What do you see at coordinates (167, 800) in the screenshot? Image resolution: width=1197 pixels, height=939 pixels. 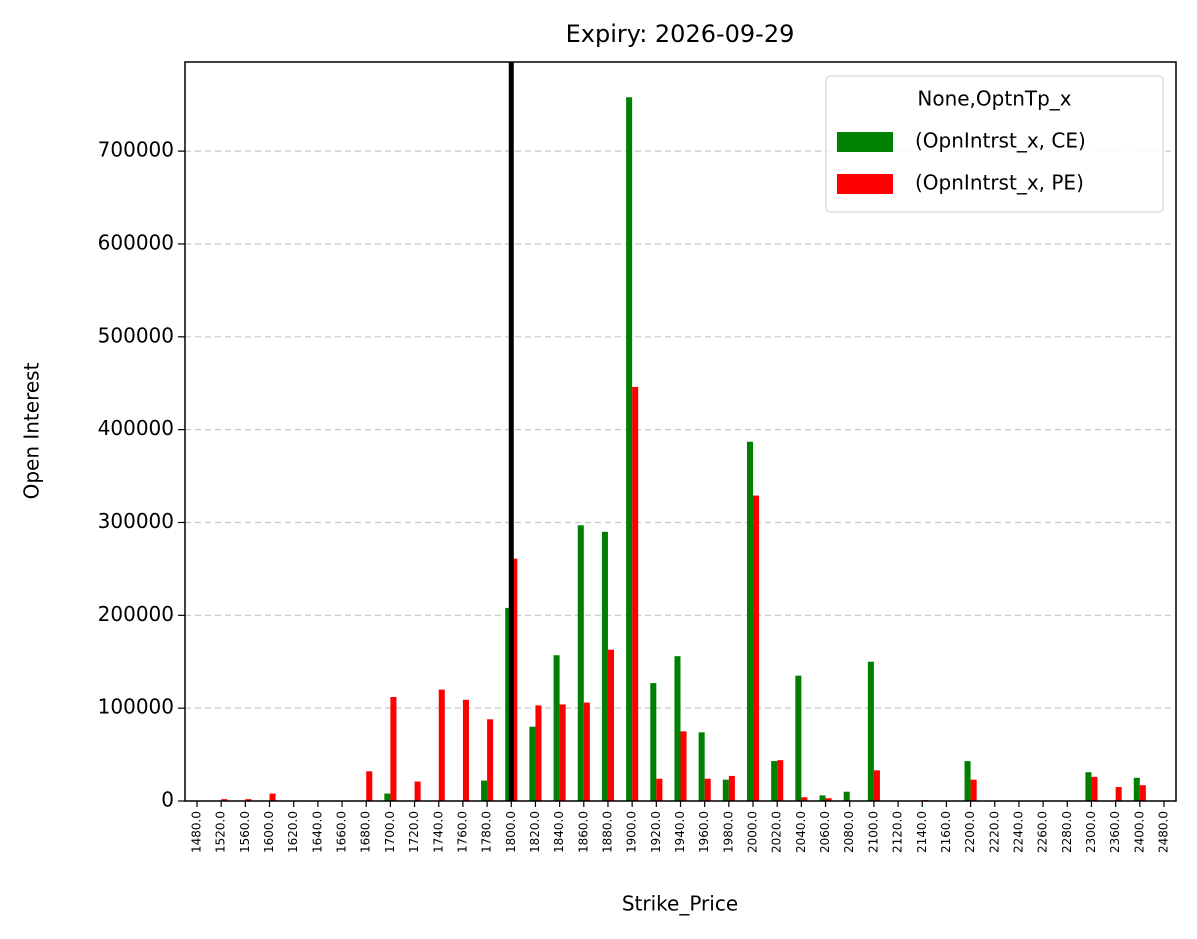 I see `y-tick-label: 0` at bounding box center [167, 800].